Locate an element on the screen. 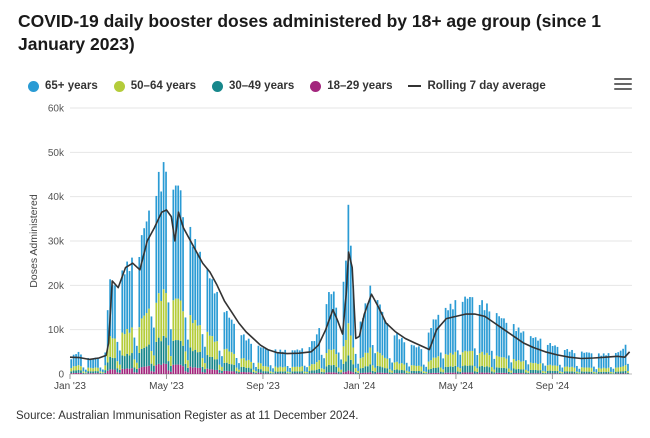  legend-item-18-29: 18–29 years is located at coordinates (351, 86).